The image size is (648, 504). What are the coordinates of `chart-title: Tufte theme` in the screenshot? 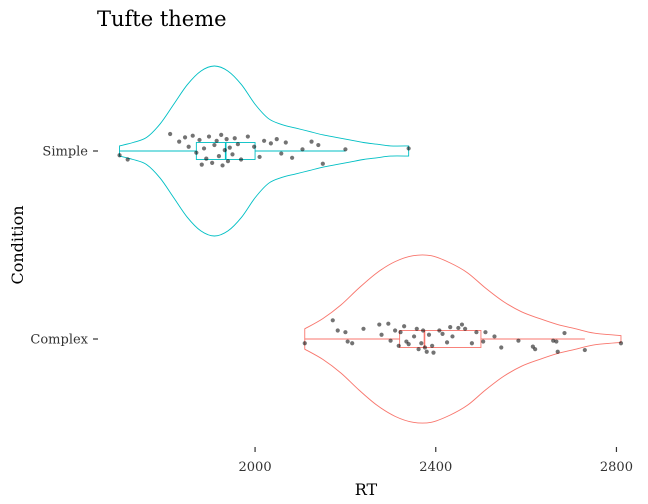 It's located at (162, 19).